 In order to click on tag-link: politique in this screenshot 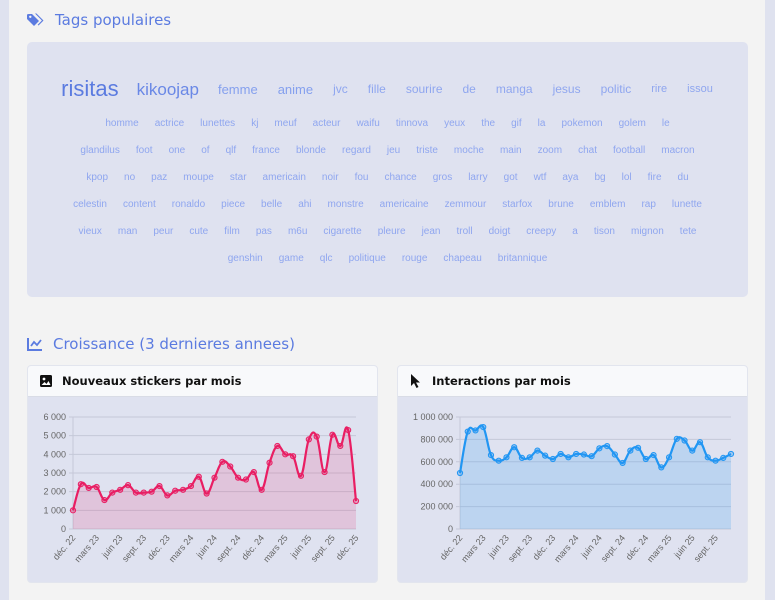, I will do `click(367, 258)`.